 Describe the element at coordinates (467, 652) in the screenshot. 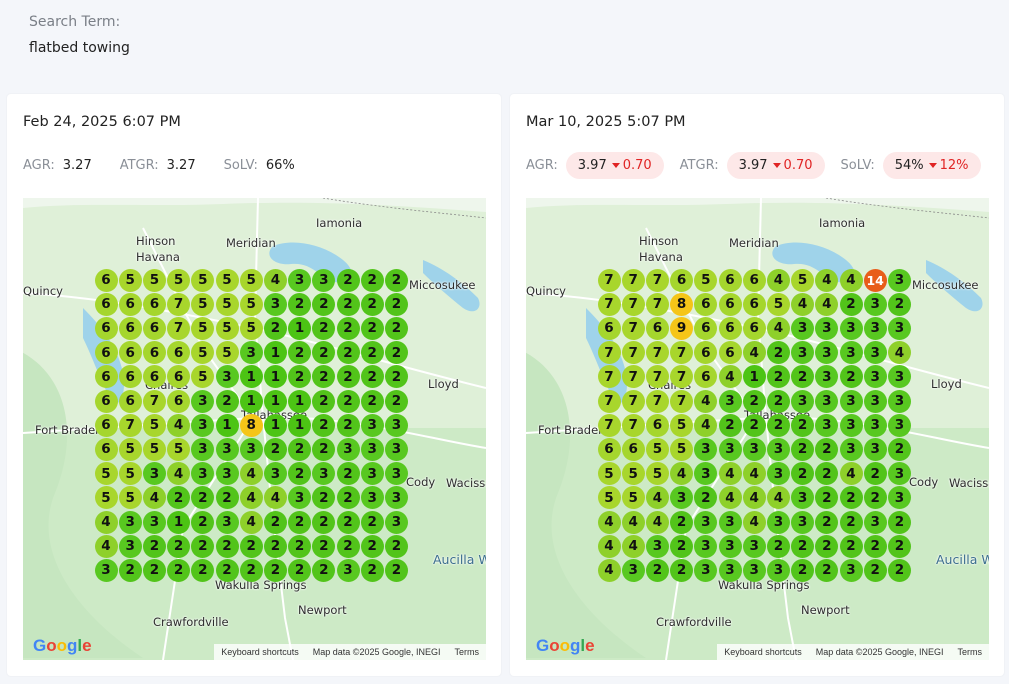

I see `terms-link: Terms` at that location.